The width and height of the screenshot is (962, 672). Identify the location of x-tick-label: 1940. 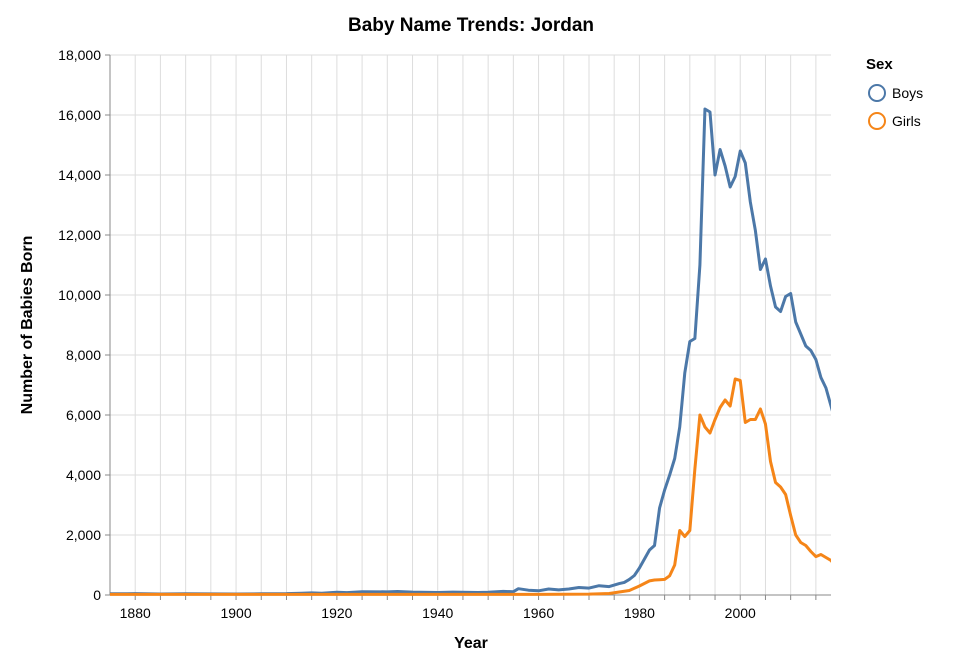
(437, 613).